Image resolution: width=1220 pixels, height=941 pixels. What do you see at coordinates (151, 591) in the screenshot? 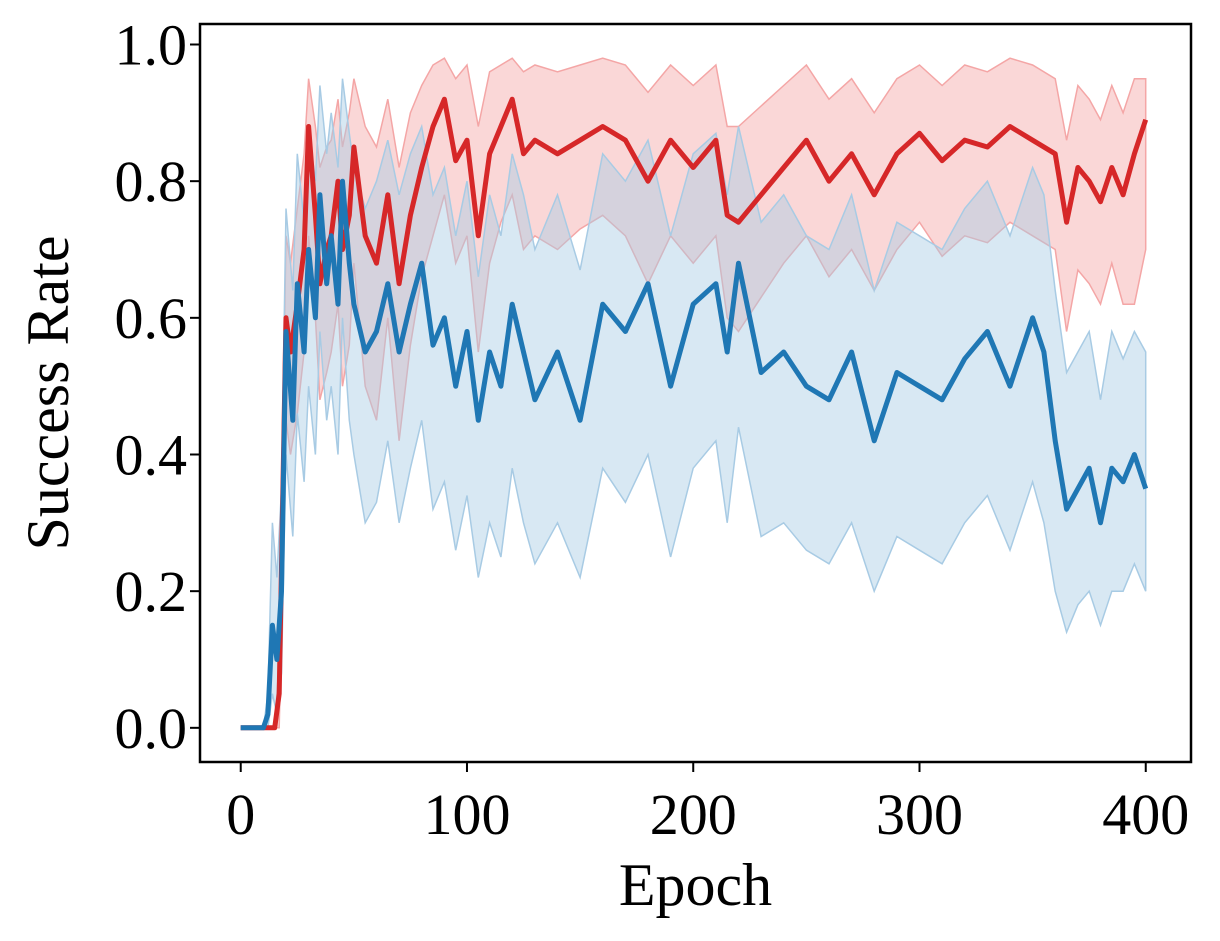
I see `y-tick-label: 0.2` at bounding box center [151, 591].